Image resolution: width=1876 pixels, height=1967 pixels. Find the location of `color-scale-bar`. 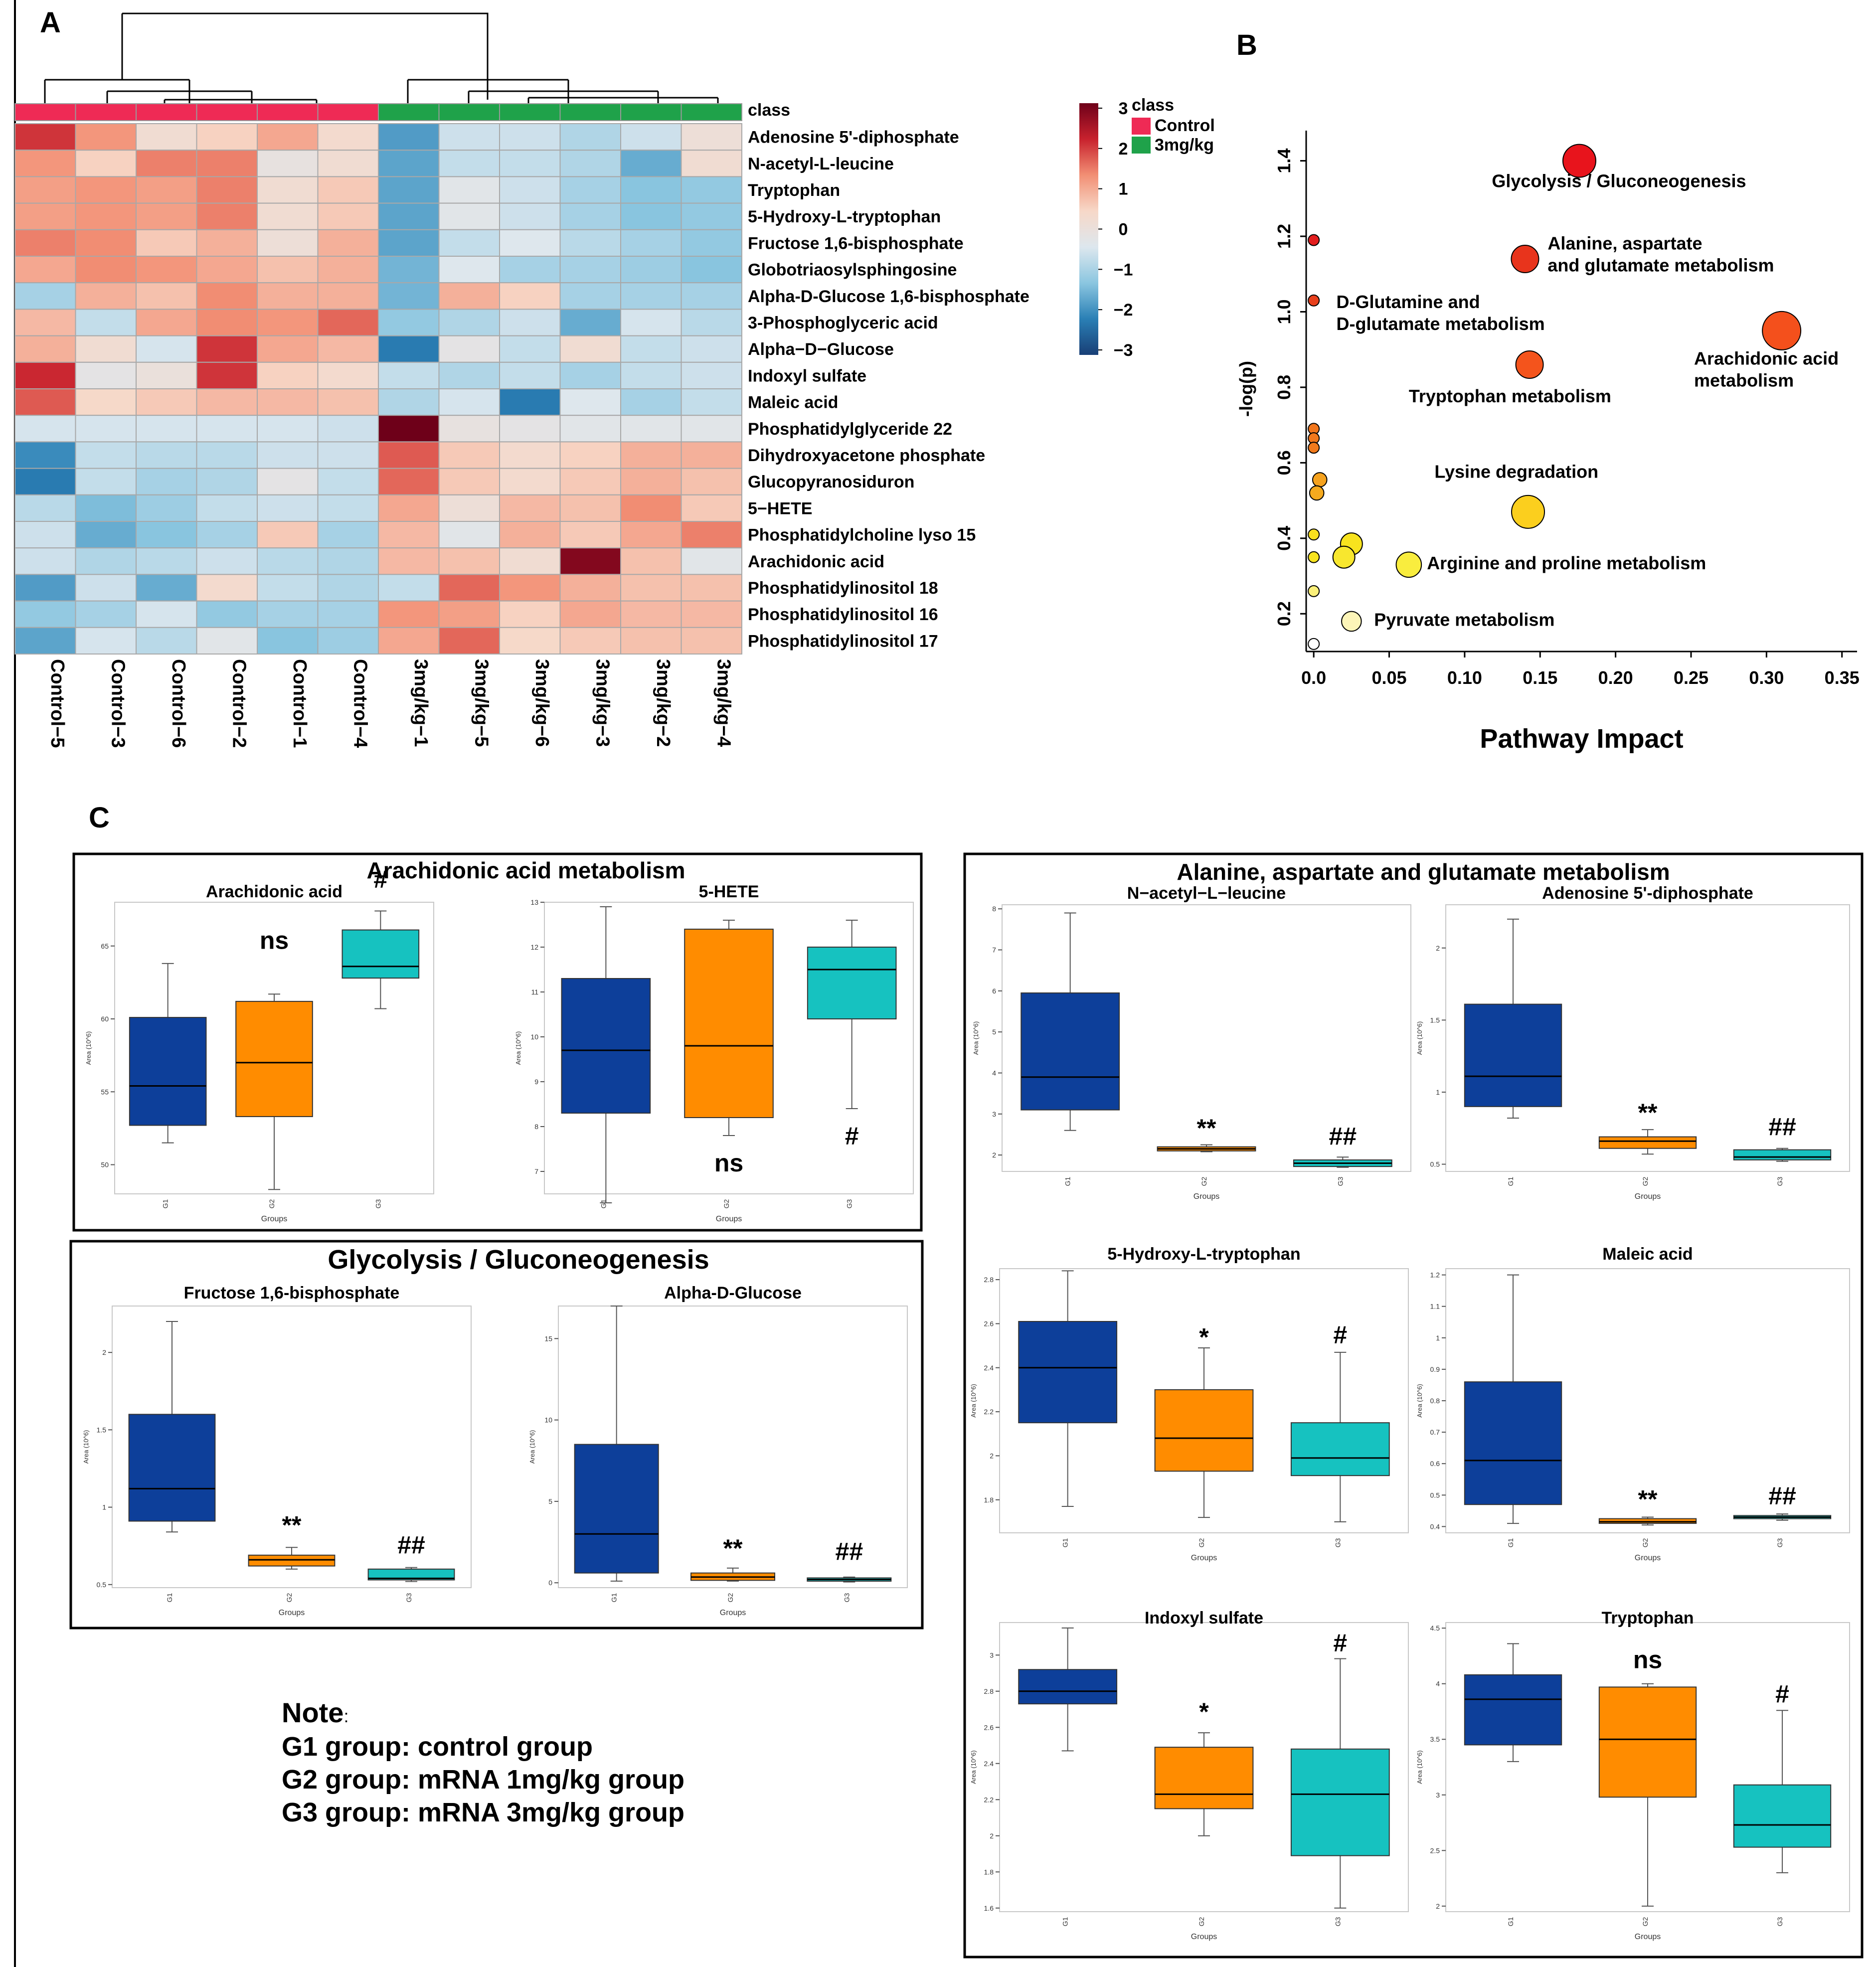

color-scale-bar is located at coordinates (1088, 229).